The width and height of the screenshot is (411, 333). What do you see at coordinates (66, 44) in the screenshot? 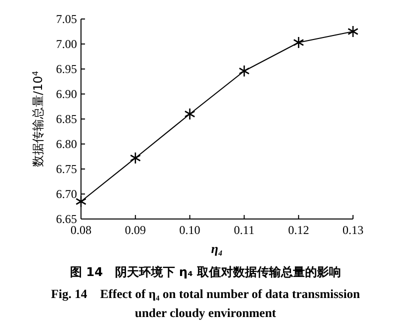
I see `y-tick-label: 7.00` at bounding box center [66, 44].